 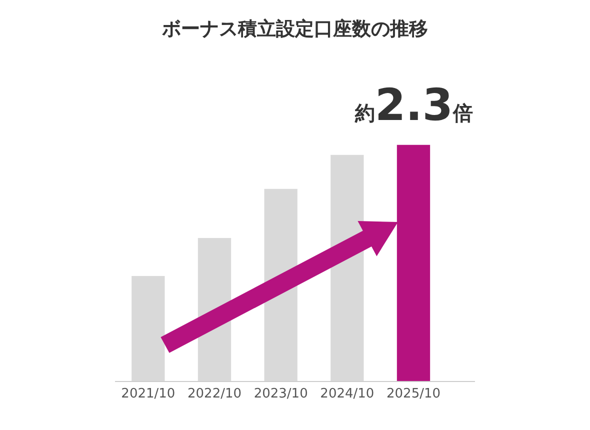 I want to click on x-tick-label: 2024/10, so click(x=347, y=394).